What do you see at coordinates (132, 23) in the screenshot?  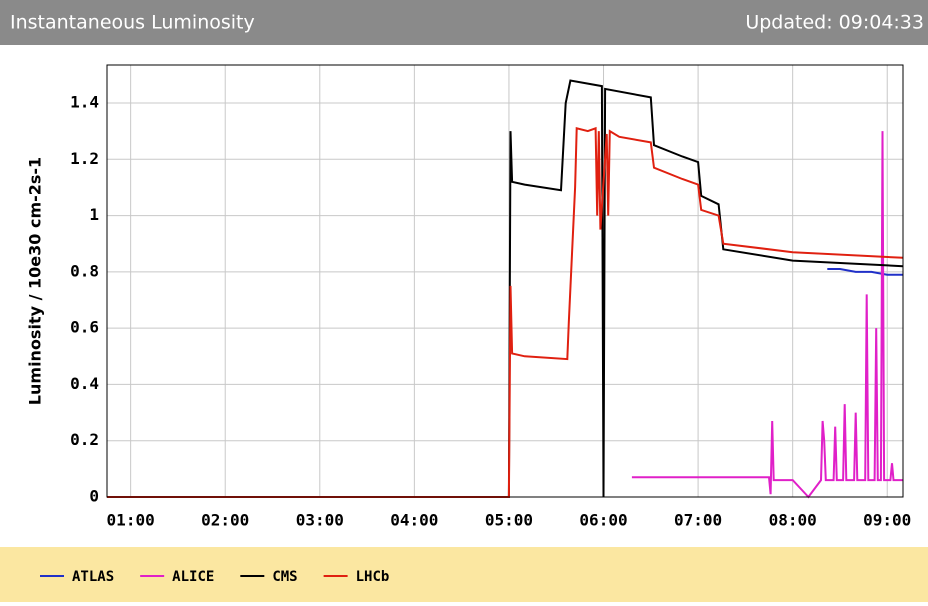 I see `header-title: Instantaneous Luminosity` at bounding box center [132, 23].